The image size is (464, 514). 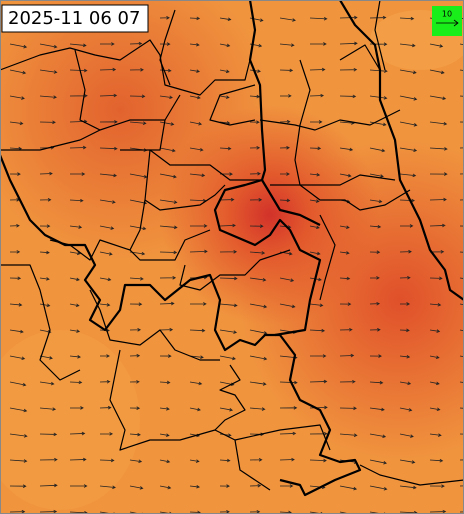 I want to click on timestamp-box, so click(x=75, y=18).